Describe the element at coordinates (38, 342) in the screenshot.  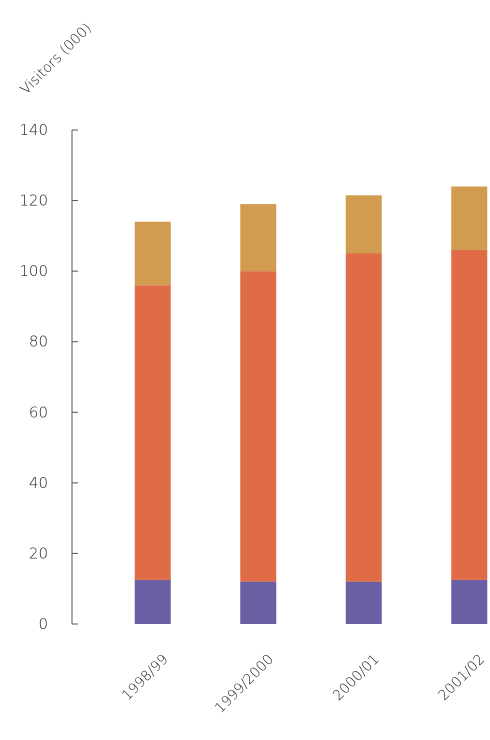
I see `y-tick-label: 80` at that location.